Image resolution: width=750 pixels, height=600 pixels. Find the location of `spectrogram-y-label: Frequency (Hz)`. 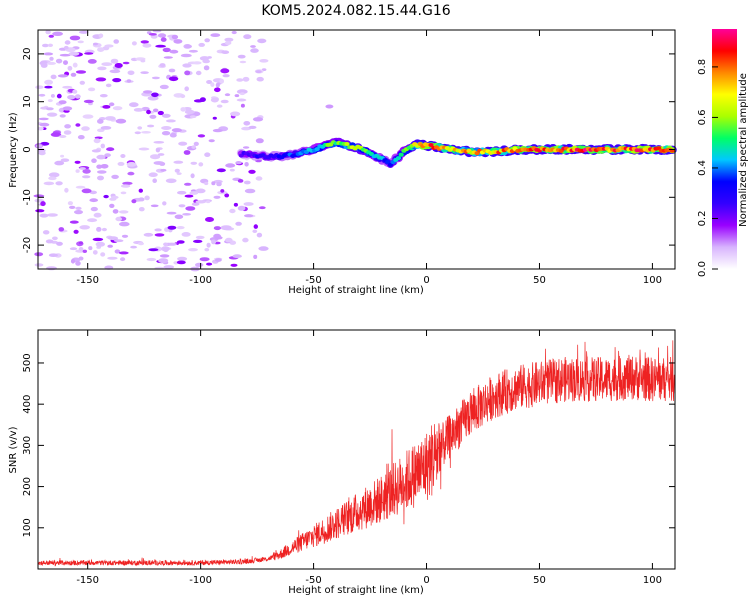

spectrogram-y-label: Frequency (Hz) is located at coordinates (13, 150).